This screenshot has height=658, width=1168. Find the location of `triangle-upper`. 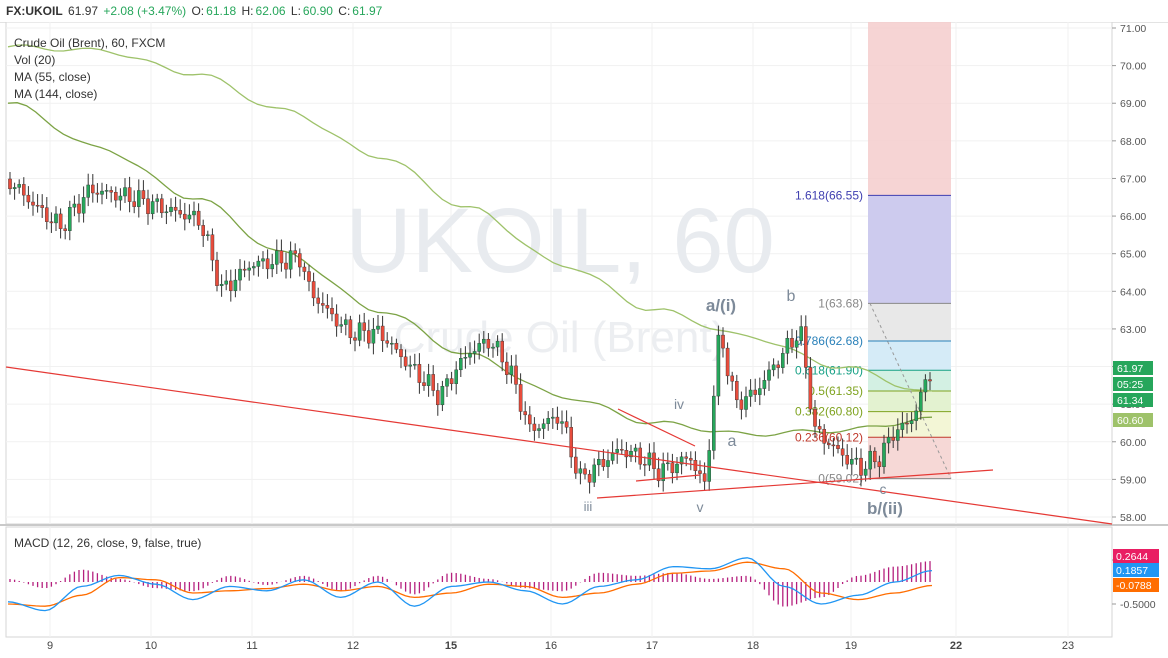

triangle-upper is located at coordinates (656, 427).